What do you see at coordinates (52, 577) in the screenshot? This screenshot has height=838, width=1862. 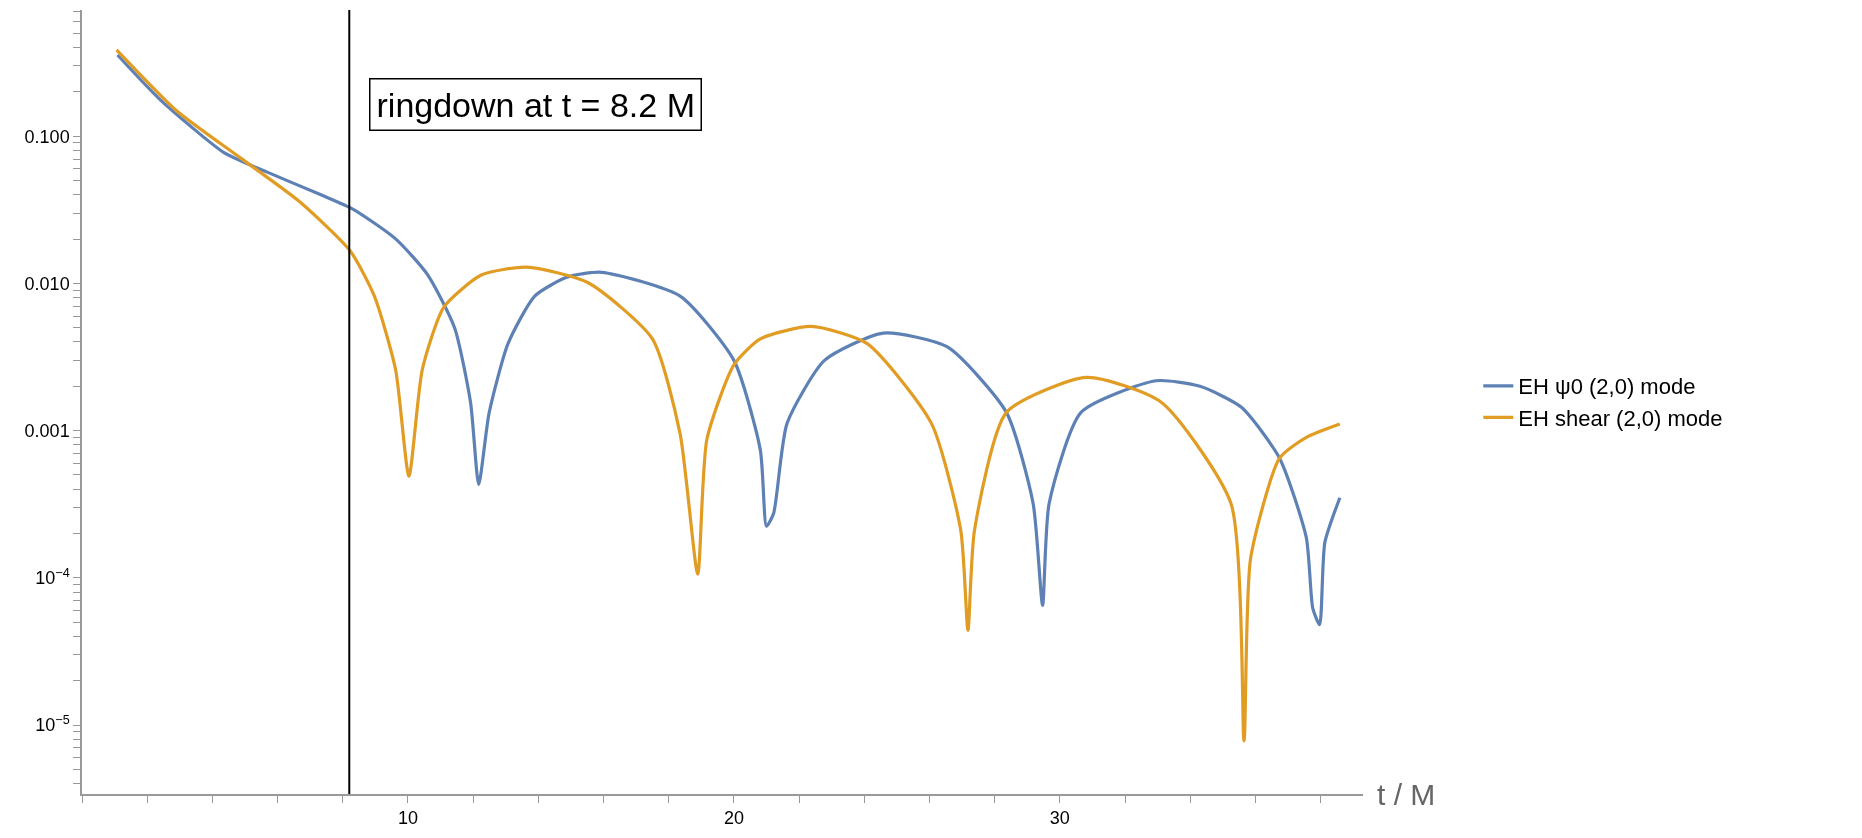 I see `y-tick-label: 10$^{−4}$` at bounding box center [52, 577].